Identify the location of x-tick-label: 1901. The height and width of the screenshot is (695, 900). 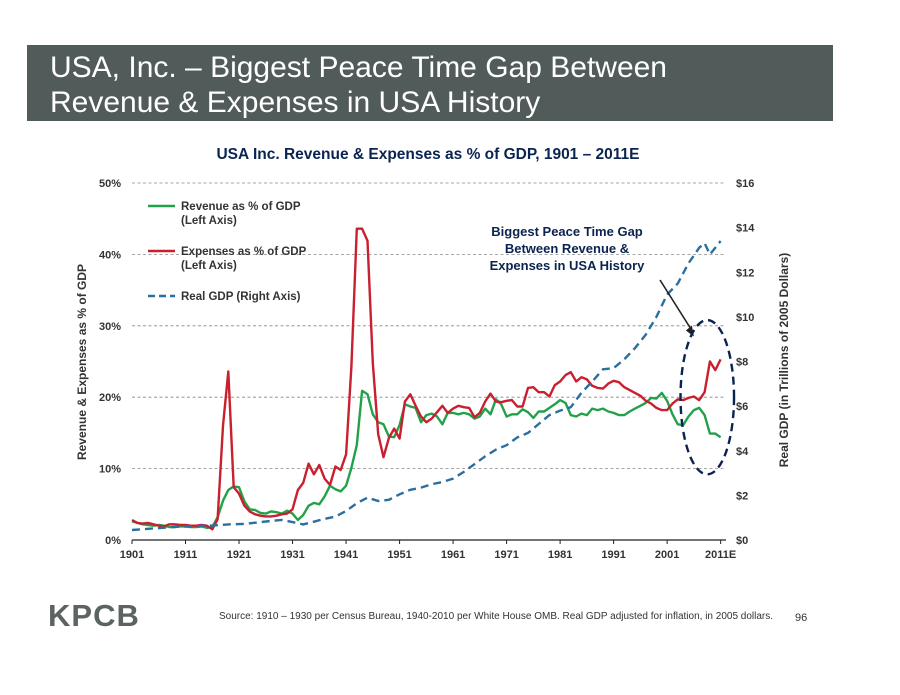
(132, 555).